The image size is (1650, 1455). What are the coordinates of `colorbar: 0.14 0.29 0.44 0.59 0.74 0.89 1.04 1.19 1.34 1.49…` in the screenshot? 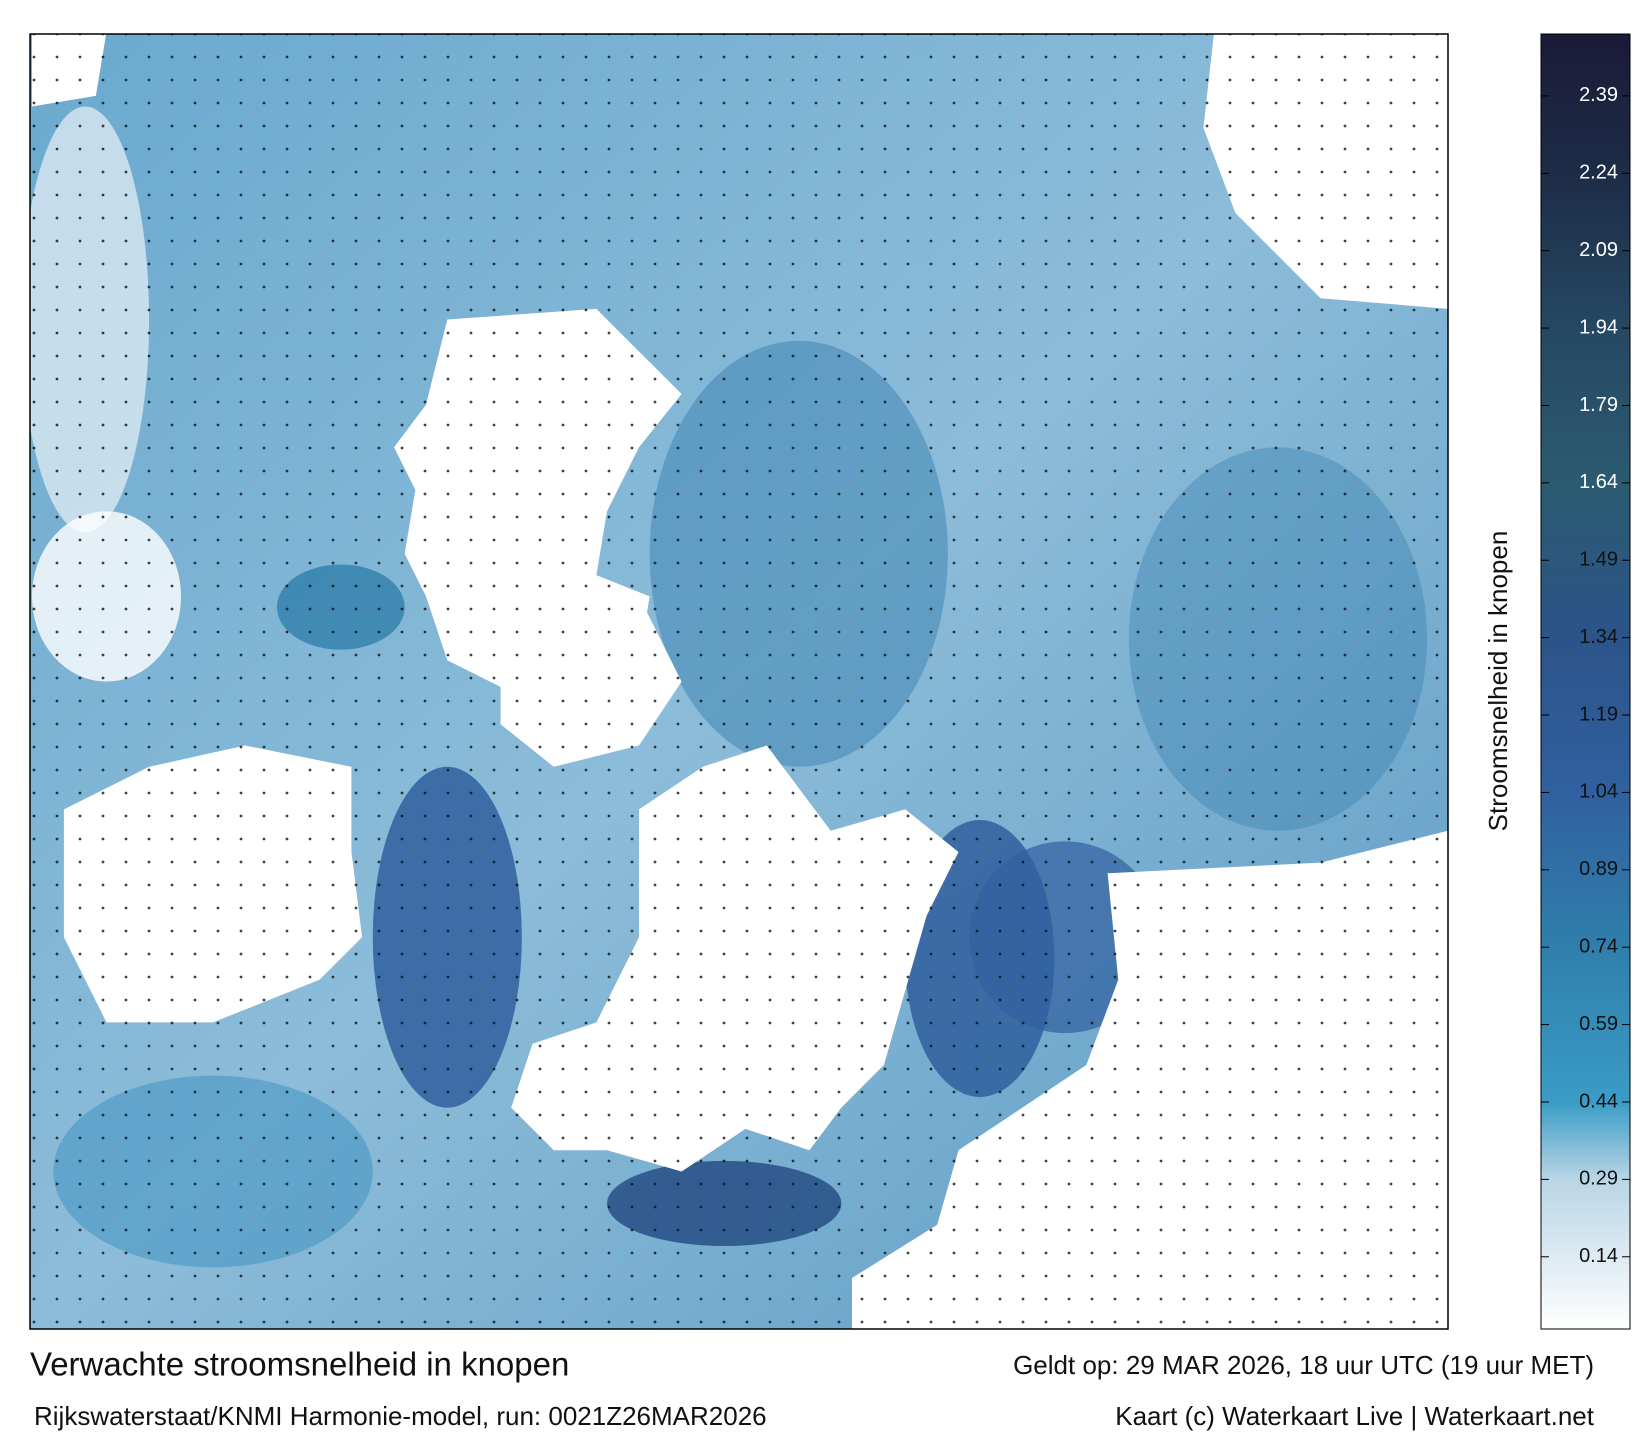 It's located at (1585, 681).